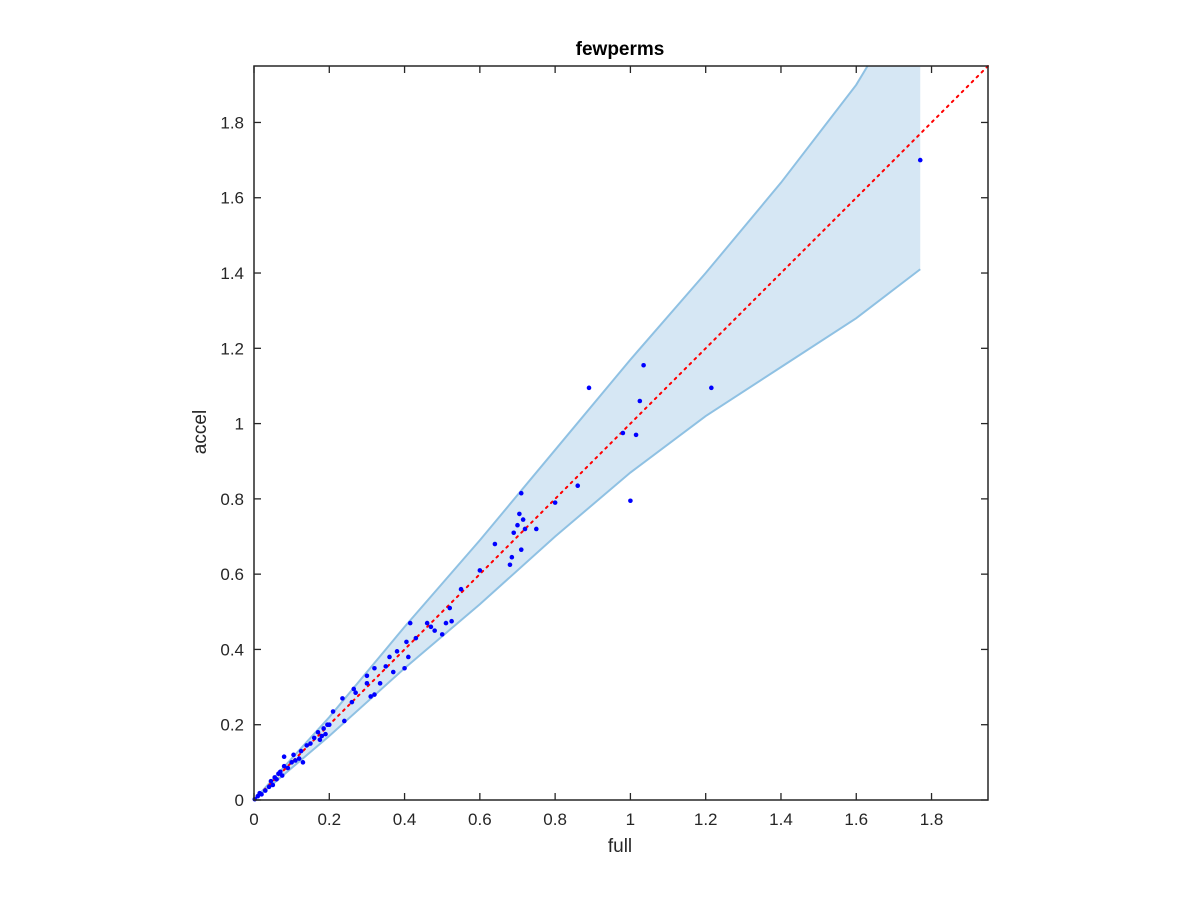 This screenshot has height=900, width=1200. What do you see at coordinates (856, 819) in the screenshot?
I see `x-tick-label: 1.6` at bounding box center [856, 819].